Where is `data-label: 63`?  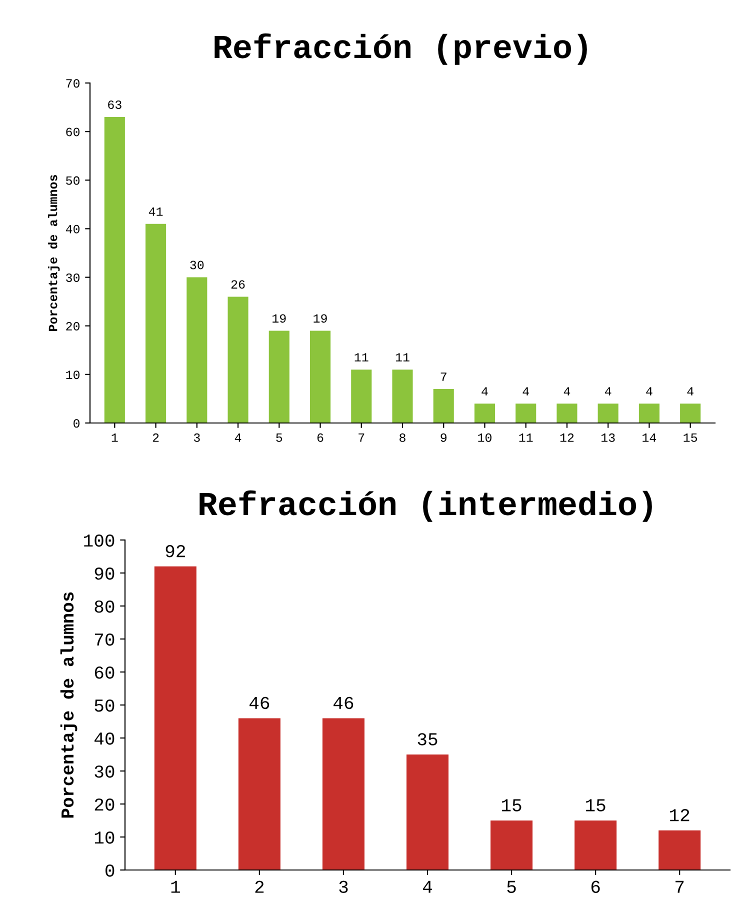
data-label: 63 is located at coordinates (115, 104).